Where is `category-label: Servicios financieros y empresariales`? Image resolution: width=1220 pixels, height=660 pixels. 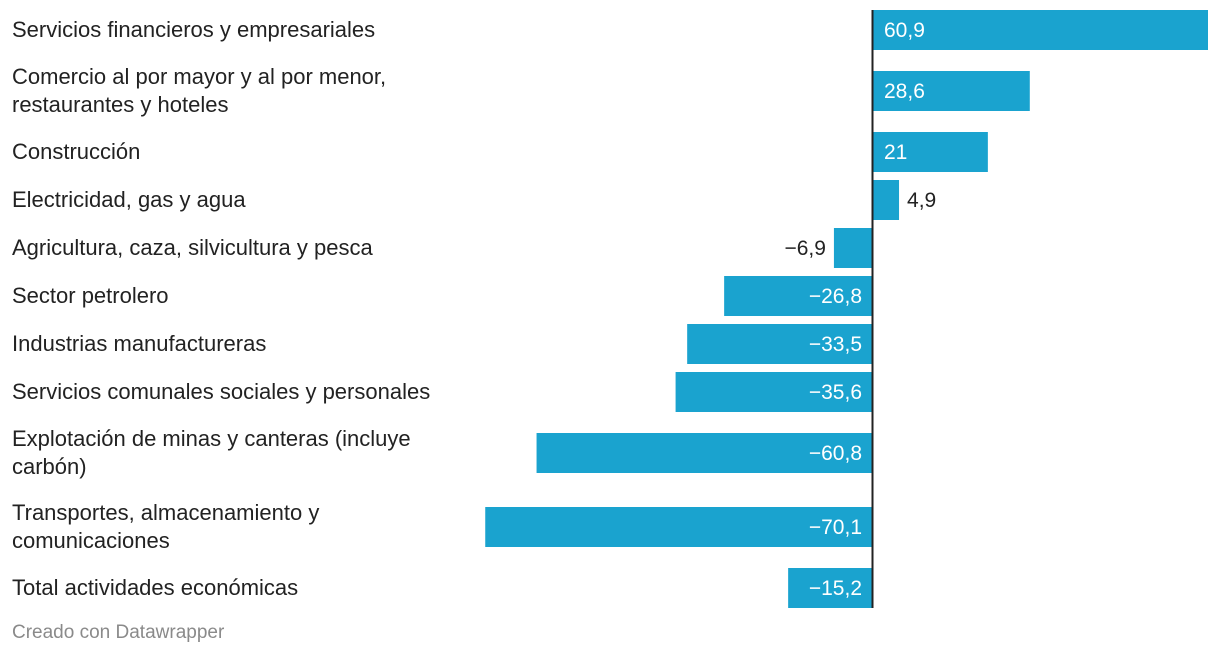 category-label: Servicios financieros y empresariales is located at coordinates (193, 29).